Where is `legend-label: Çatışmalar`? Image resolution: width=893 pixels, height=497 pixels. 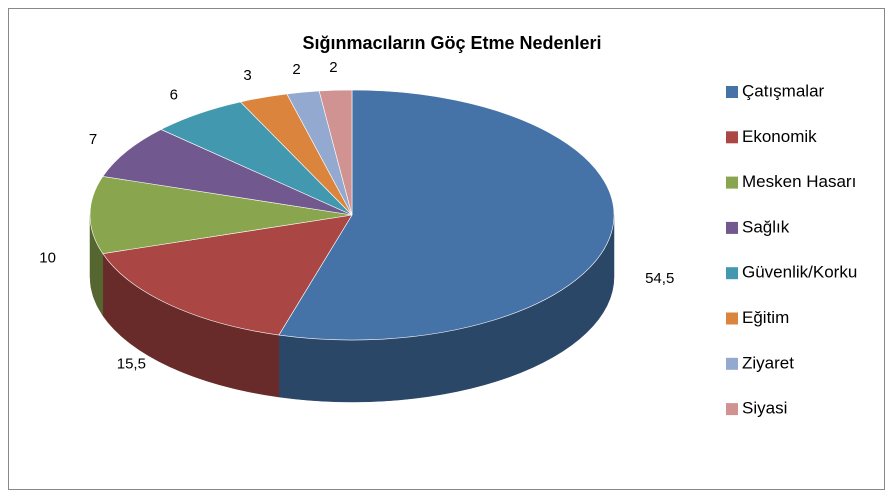 legend-label: Çatışmalar is located at coordinates (783, 90).